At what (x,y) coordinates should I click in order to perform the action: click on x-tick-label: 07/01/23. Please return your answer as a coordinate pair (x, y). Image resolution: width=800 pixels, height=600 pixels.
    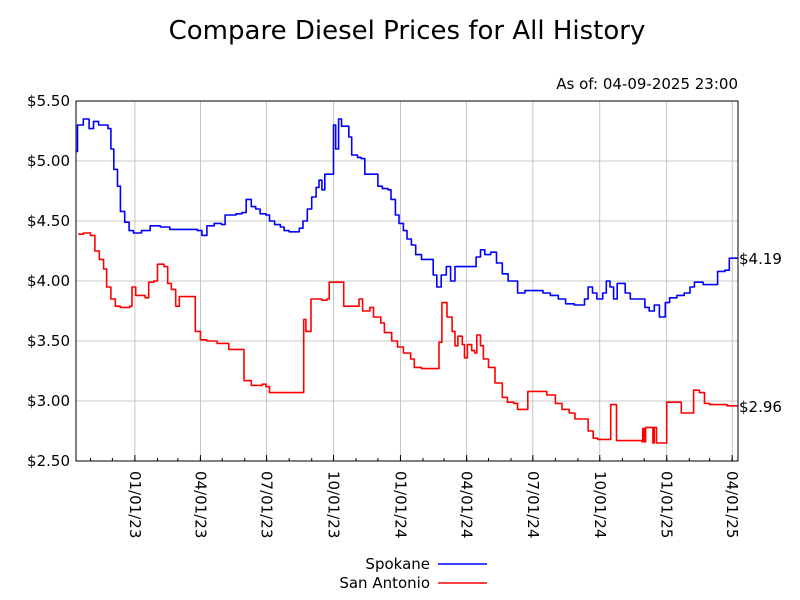
    Looking at the image, I should click on (267, 504).